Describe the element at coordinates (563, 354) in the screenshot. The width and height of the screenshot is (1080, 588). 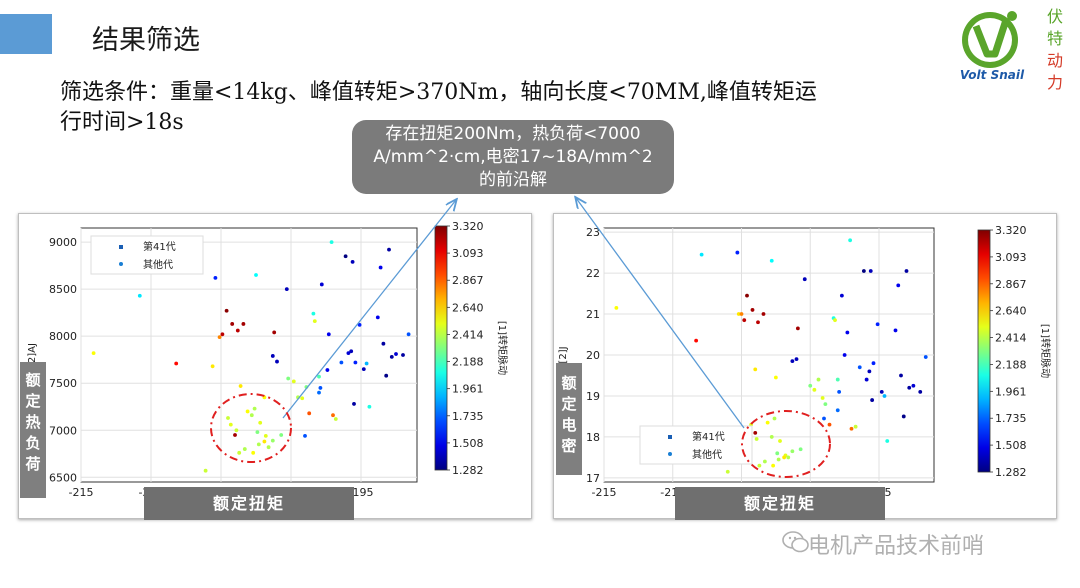
I see `y-axis-title: [2]J` at that location.